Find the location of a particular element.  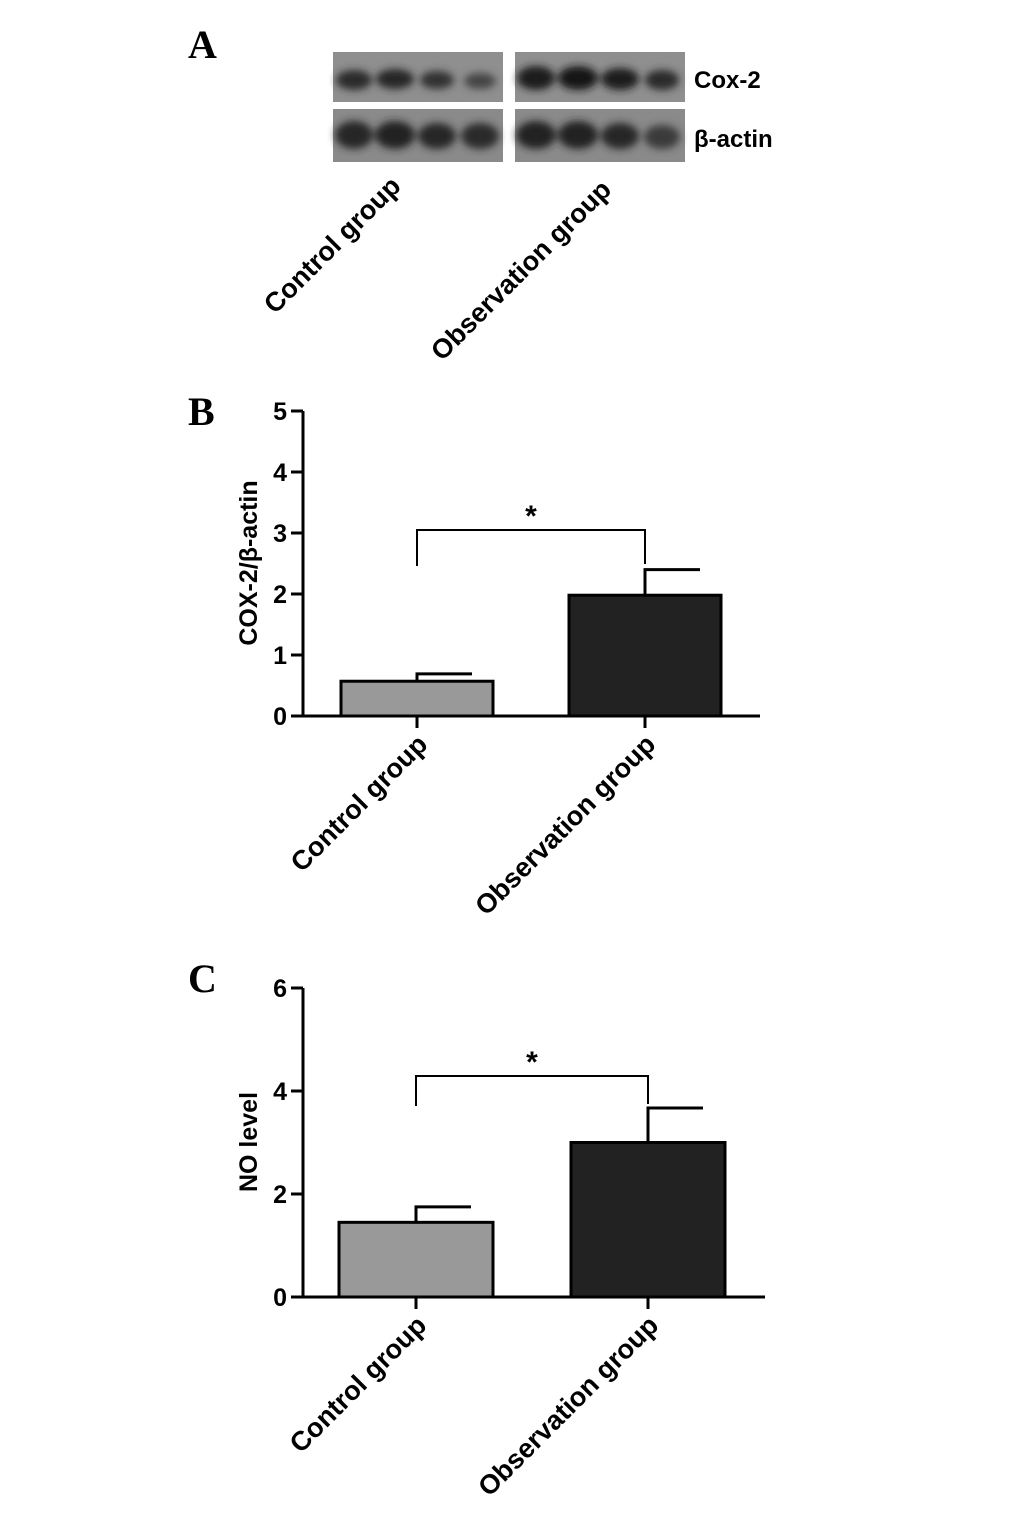

panel-c-y-axis-title: NO level is located at coordinates (249, 1142).